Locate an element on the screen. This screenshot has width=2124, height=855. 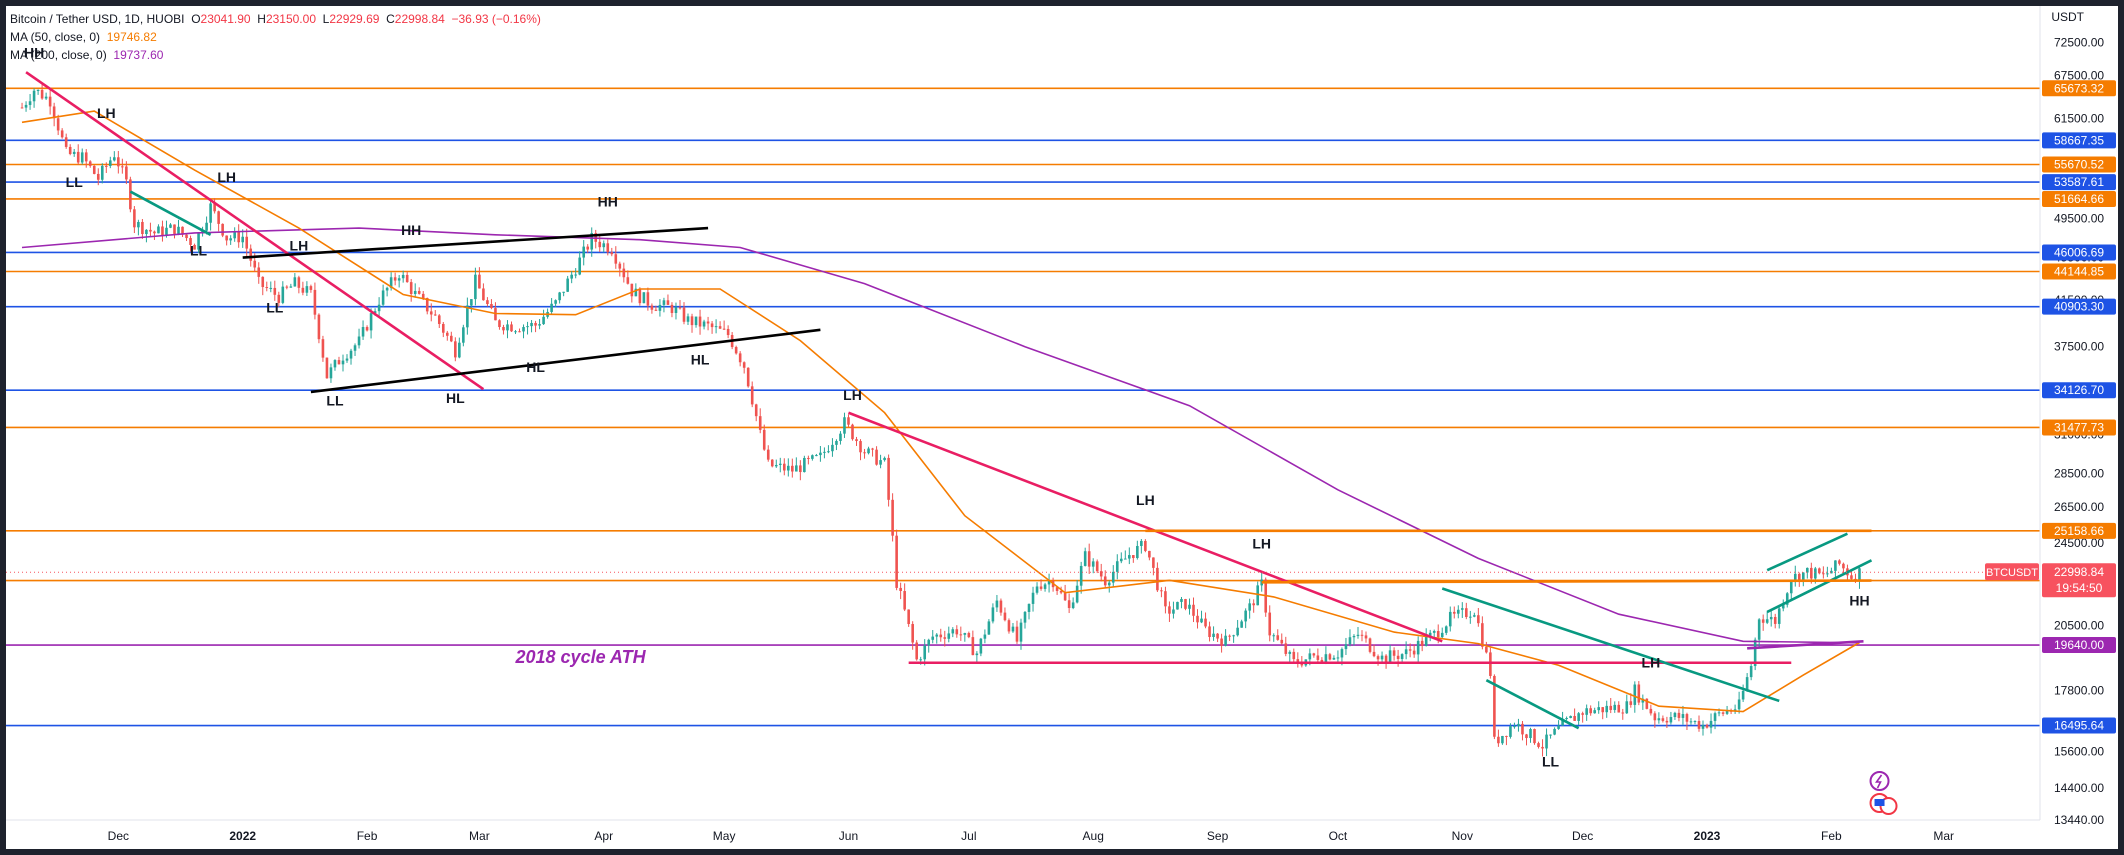
open-label: O is located at coordinates (196, 19).